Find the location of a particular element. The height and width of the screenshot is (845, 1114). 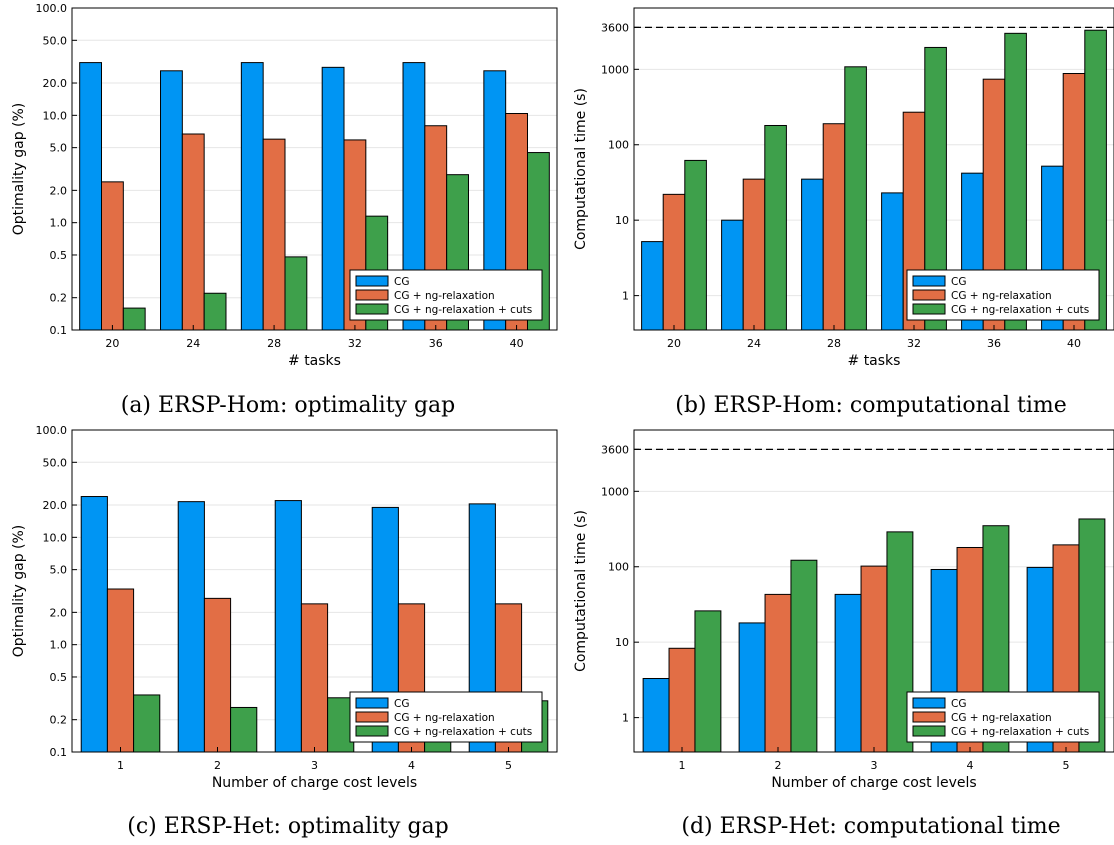

figure-caption: (b) ERSP-Hom: computational time is located at coordinates (871, 405).